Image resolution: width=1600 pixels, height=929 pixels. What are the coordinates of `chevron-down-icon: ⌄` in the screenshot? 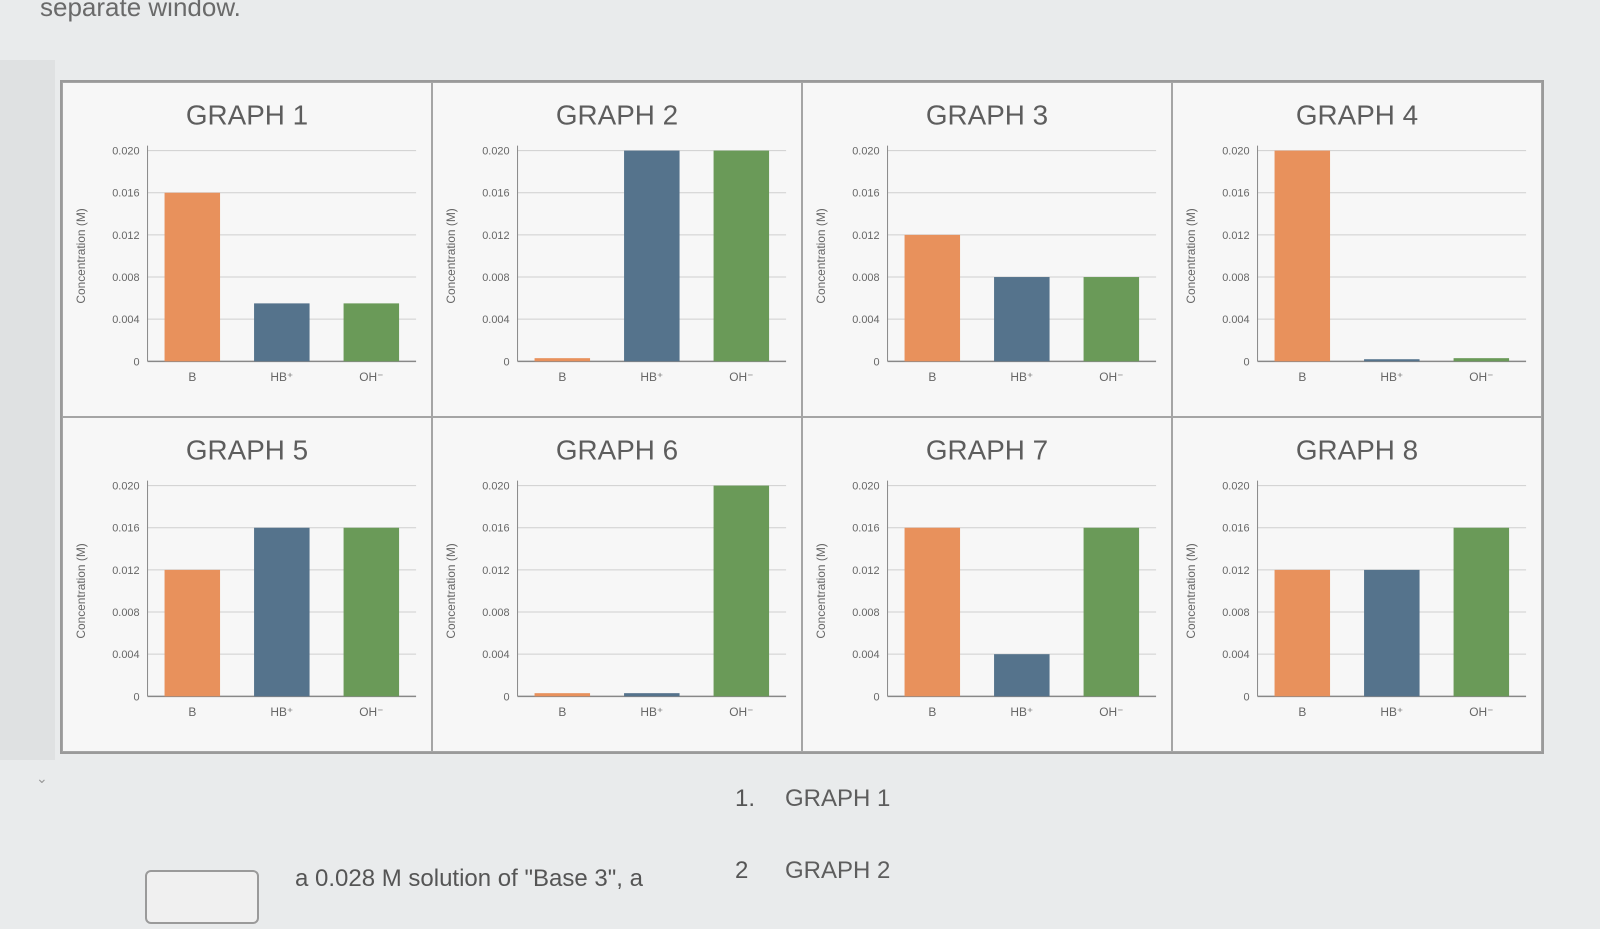 It's located at (42, 778).